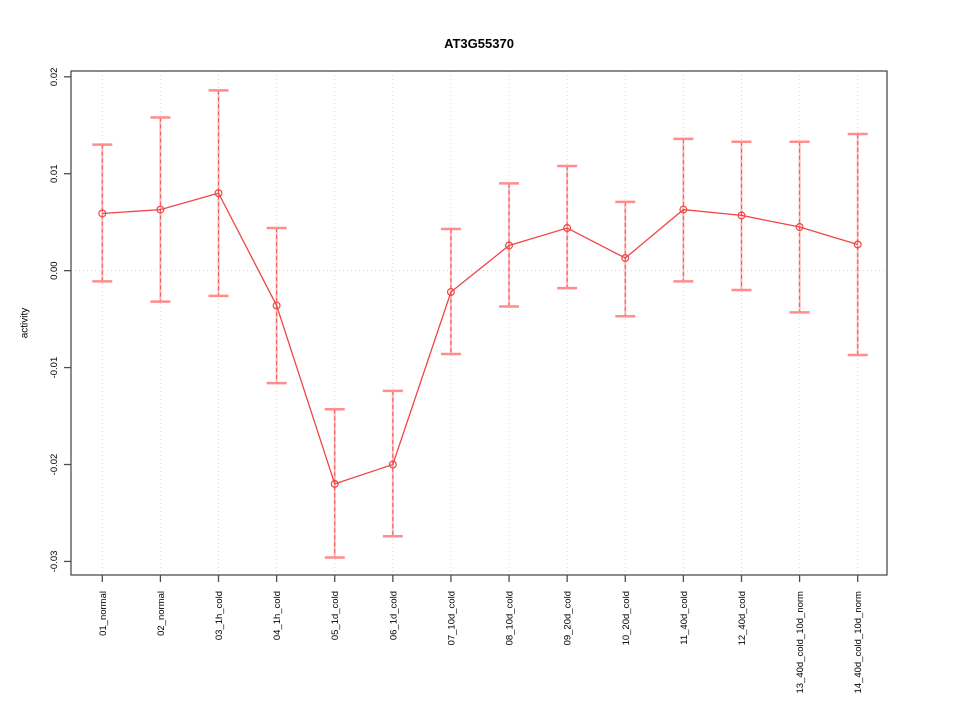 The height and width of the screenshot is (720, 960). What do you see at coordinates (54, 562) in the screenshot?
I see `y-tick-label: -0.03` at bounding box center [54, 562].